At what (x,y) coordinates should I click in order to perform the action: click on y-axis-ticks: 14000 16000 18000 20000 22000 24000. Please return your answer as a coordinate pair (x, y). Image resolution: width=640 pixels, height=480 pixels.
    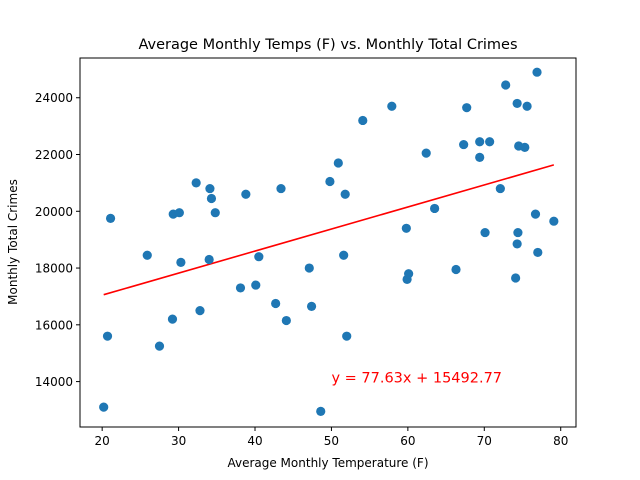
    Looking at the image, I should click on (57, 240).